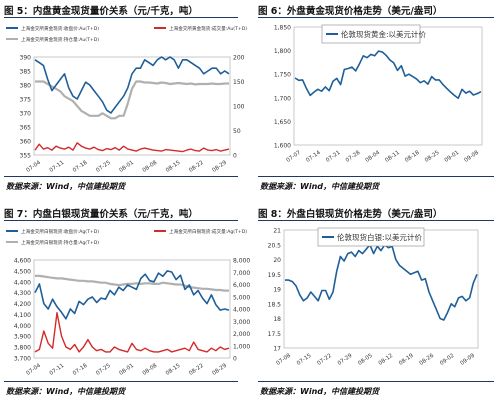 Image resolution: width=500 pixels, height=406 pixels. I want to click on y-tick-label: 18.5, so click(275, 304).